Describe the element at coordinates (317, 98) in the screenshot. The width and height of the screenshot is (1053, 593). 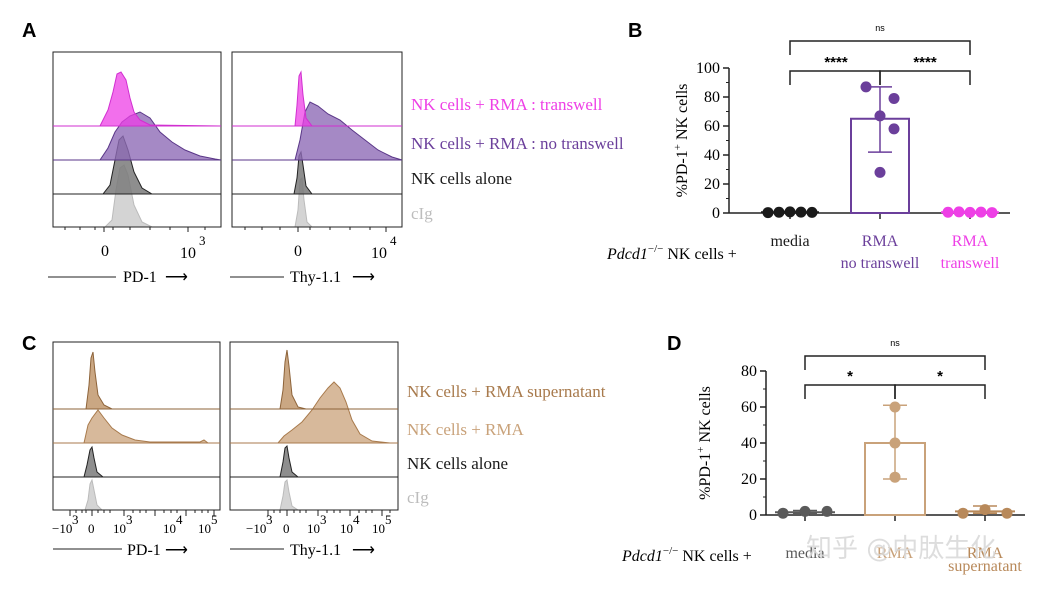
I see `hist-a2-transwell` at that location.